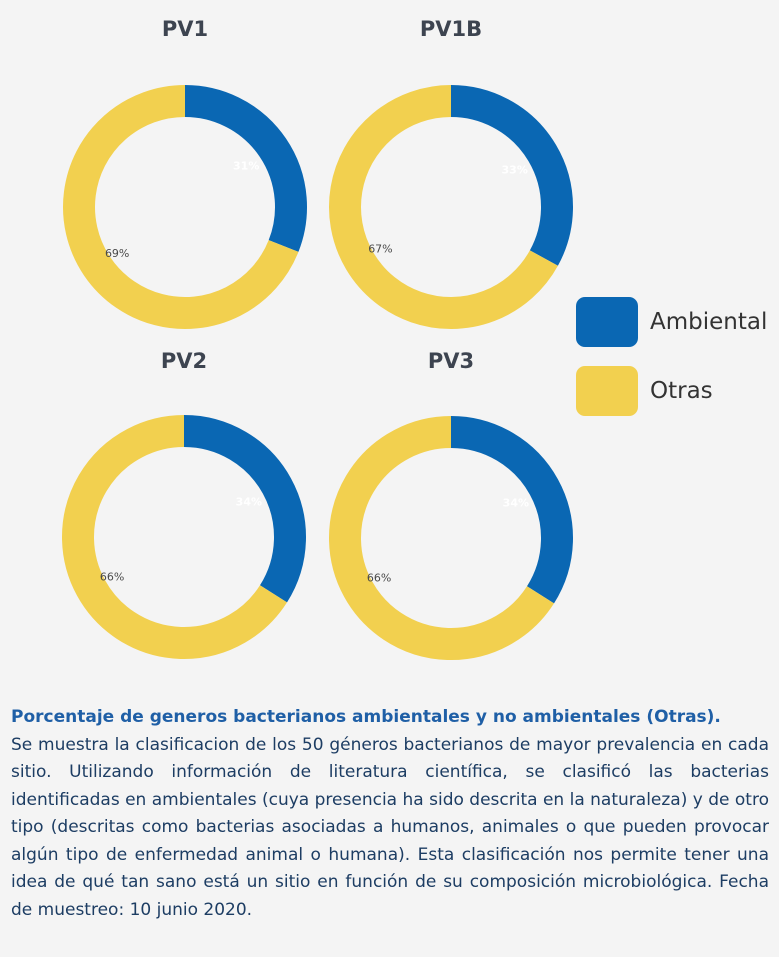 The height and width of the screenshot is (957, 779). Describe the element at coordinates (515, 169) in the screenshot. I see `data-label-pv1b-ambiental: 33%` at that location.